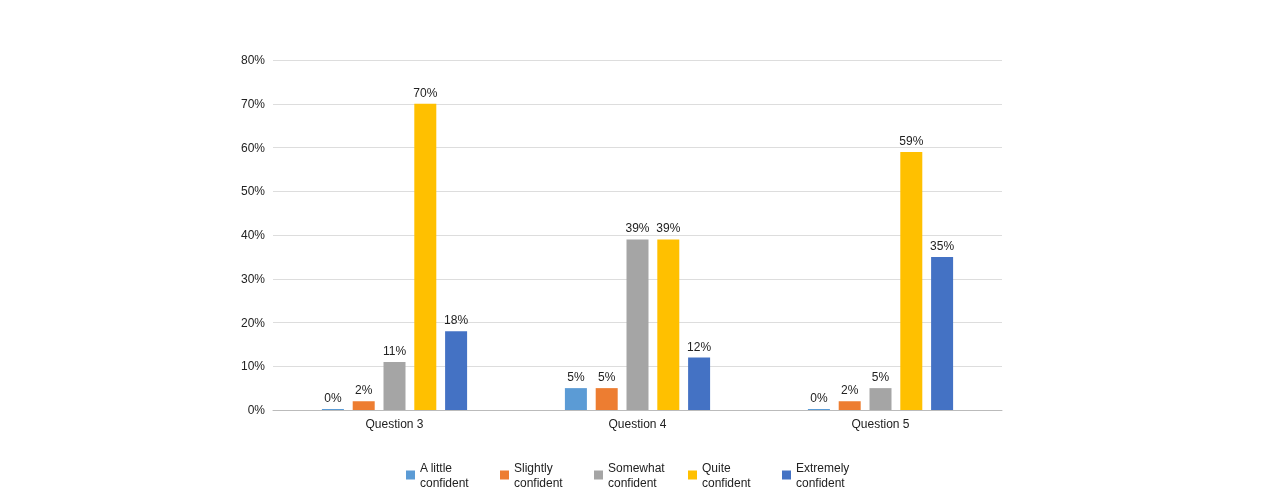 The width and height of the screenshot is (1264, 503). What do you see at coordinates (638, 475) in the screenshot?
I see `legend-label: Somewhat confident` at bounding box center [638, 475].